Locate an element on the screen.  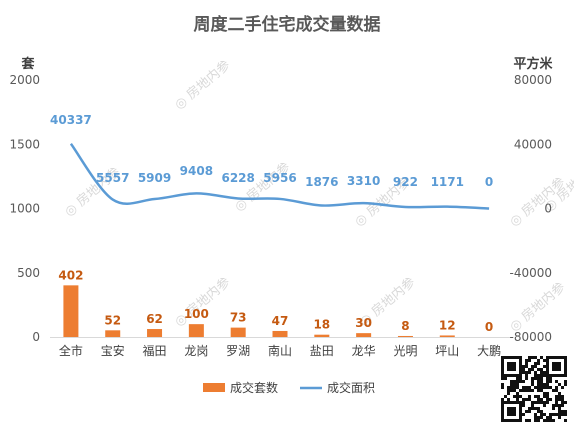
line-data-label: 1171 is located at coordinates (447, 182).